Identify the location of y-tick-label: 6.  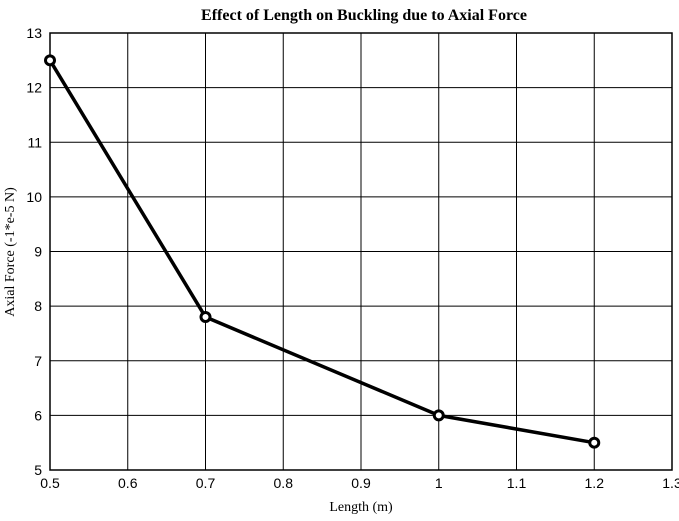
(38, 415).